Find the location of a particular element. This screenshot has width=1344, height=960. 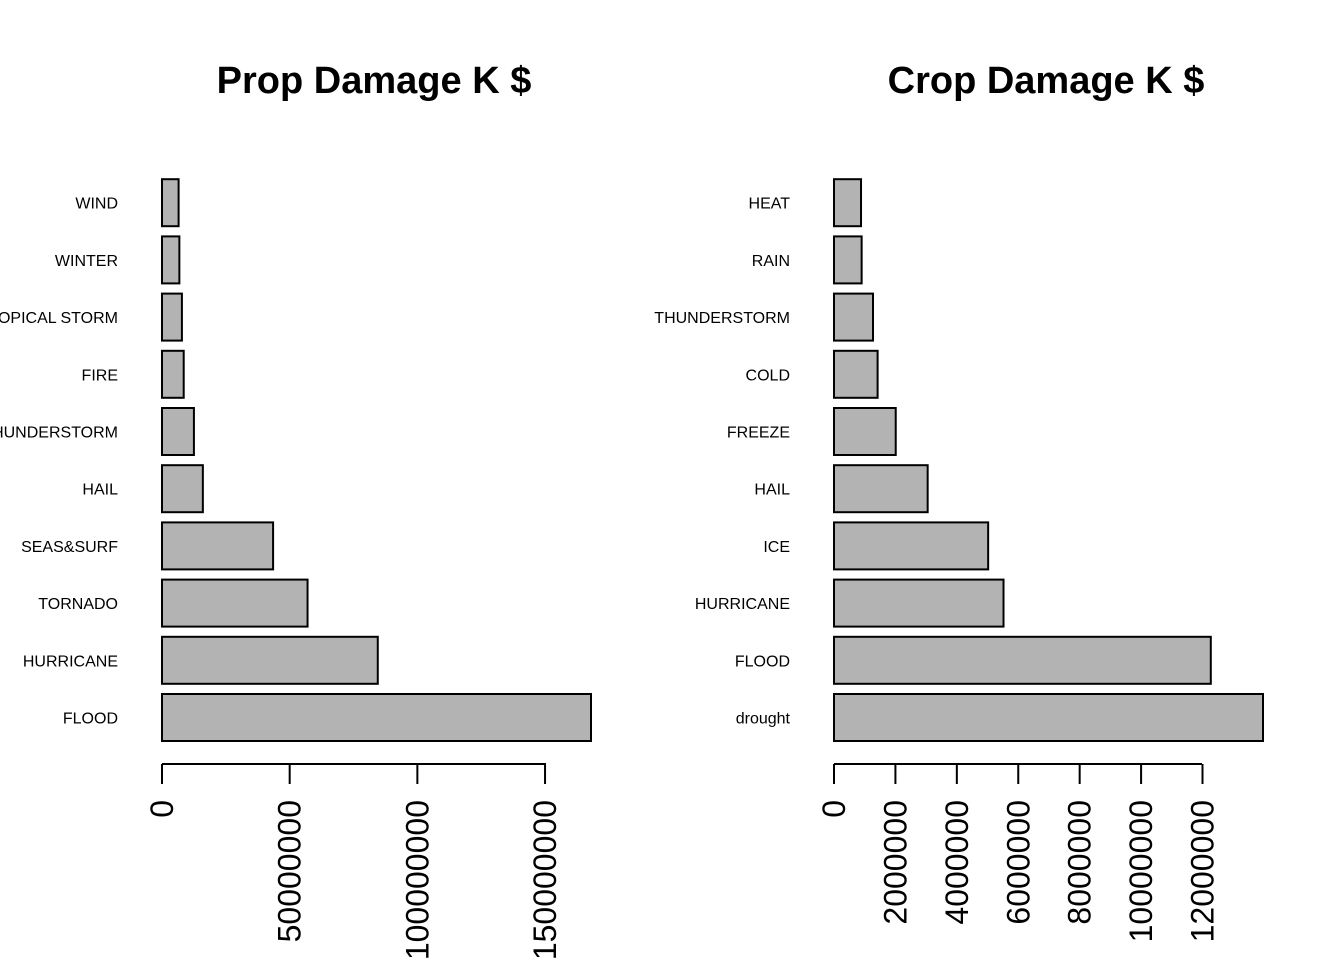

x-tick-label: 4000000 is located at coordinates (957, 862).